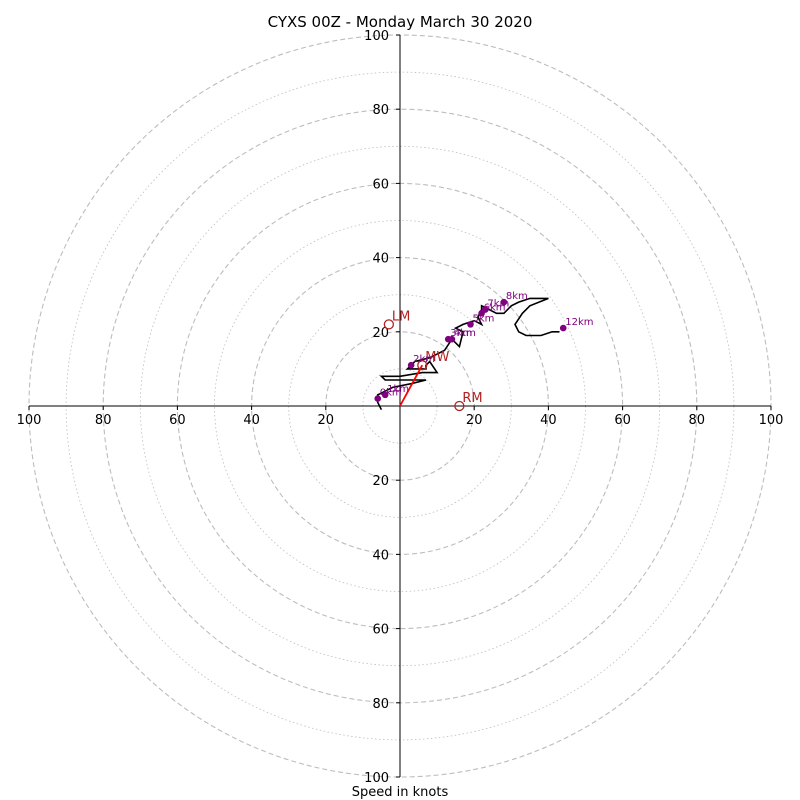 The height and width of the screenshot is (800, 800). What do you see at coordinates (422, 365) in the screenshot?
I see `storm-motion-marker-mw` at bounding box center [422, 365].